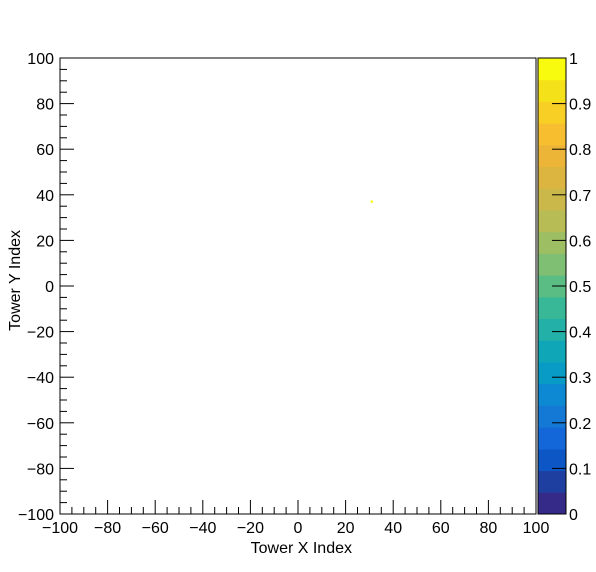 This screenshot has width=596, height=572. What do you see at coordinates (45, 241) in the screenshot?
I see `y-tick-label: 20` at bounding box center [45, 241].